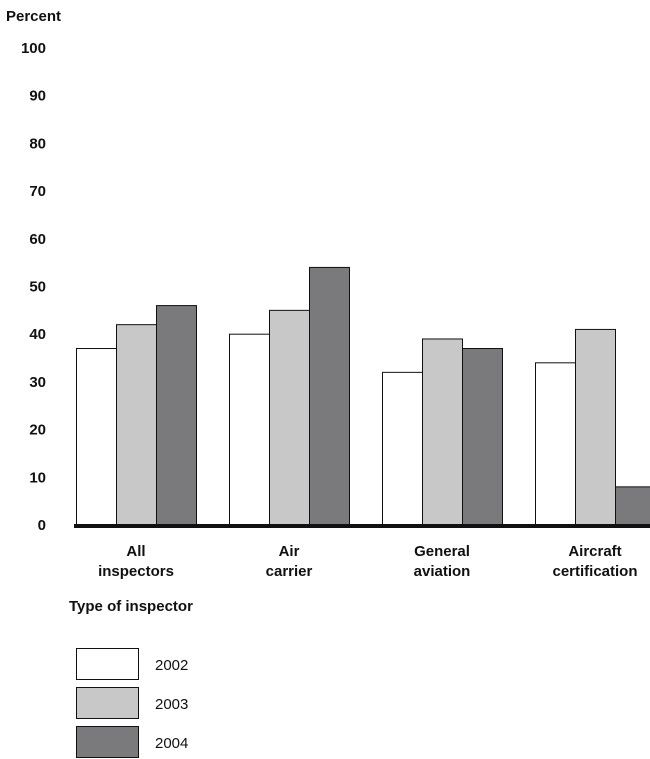  Describe the element at coordinates (37, 477) in the screenshot. I see `y-tick-label: 10` at that location.